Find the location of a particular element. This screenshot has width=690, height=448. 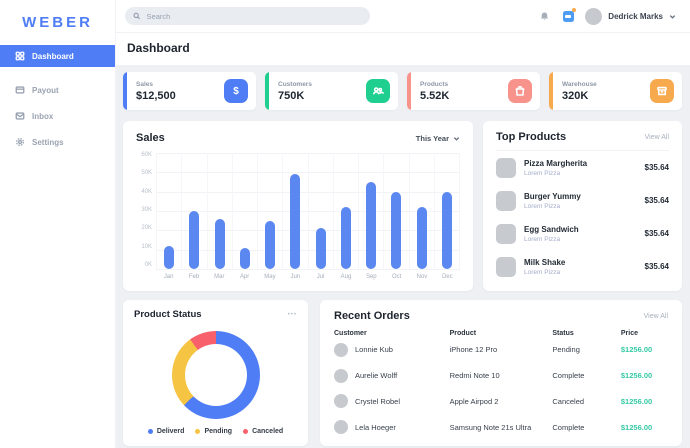

x-tick-label: Dec is located at coordinates (447, 277).